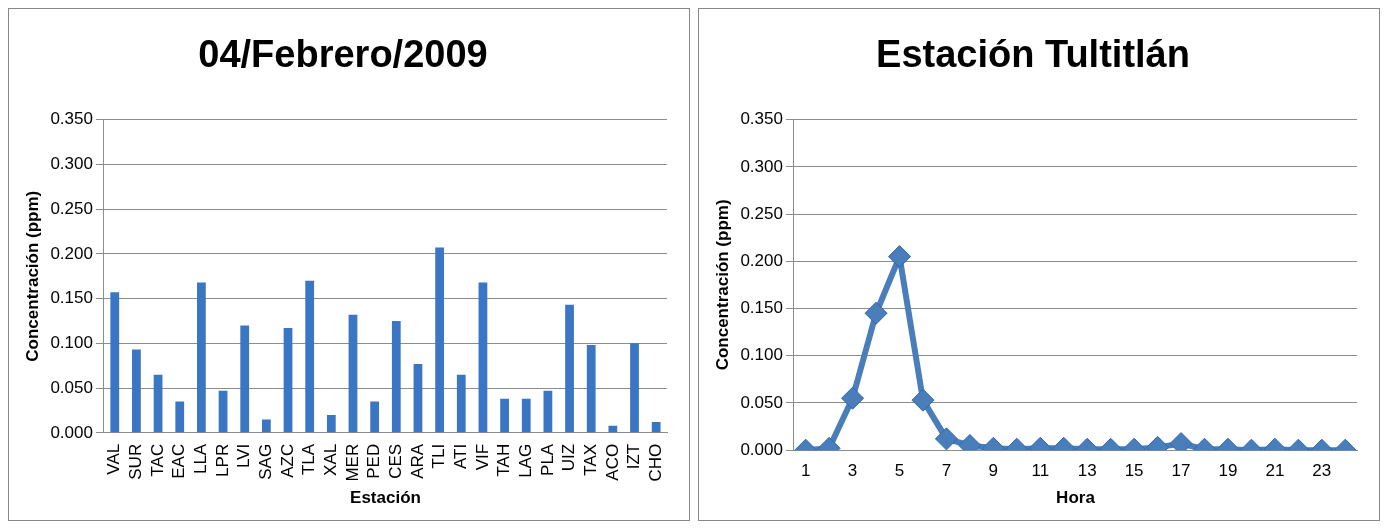 Image resolution: width=1392 pixels, height=531 pixels. Describe the element at coordinates (612, 462) in the screenshot. I see `x-tick-label: ACO` at that location.